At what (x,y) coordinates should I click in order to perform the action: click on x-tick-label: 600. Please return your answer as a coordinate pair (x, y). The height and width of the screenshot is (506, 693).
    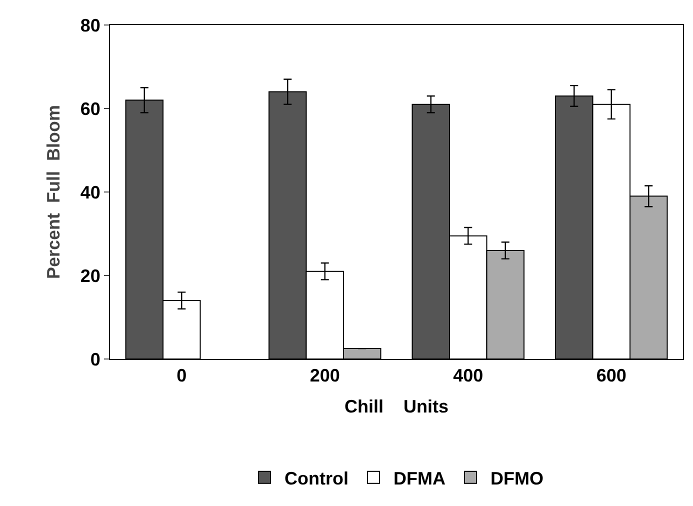
    Looking at the image, I should click on (611, 376).